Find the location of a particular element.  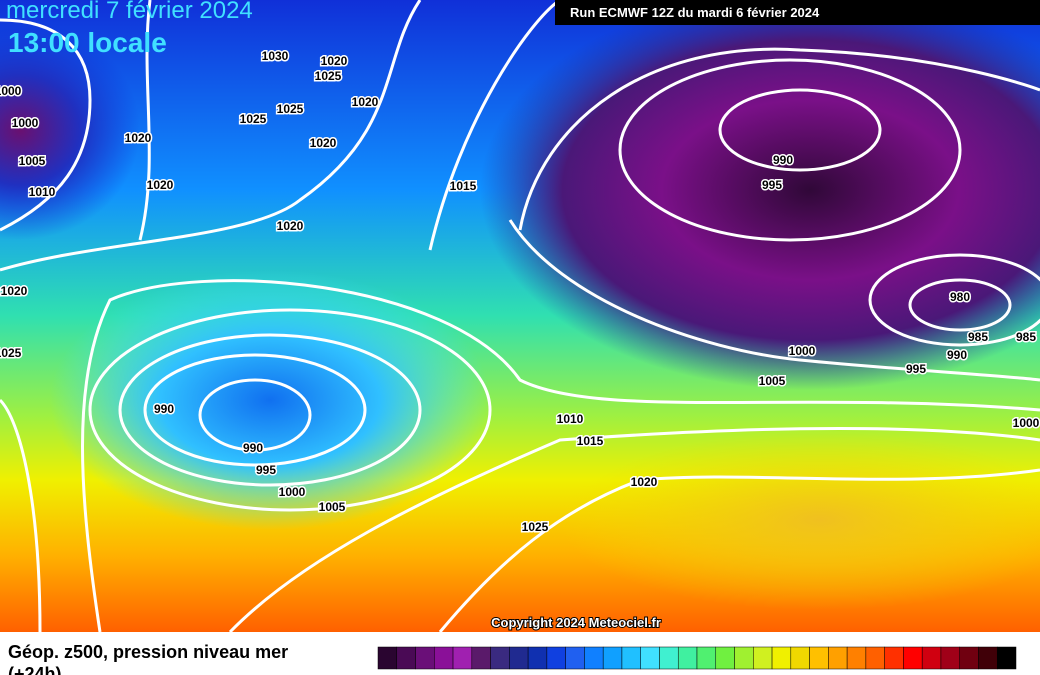

run-info: Run ECMWF 12Z du mardi 6 février 2024 is located at coordinates (695, 12).